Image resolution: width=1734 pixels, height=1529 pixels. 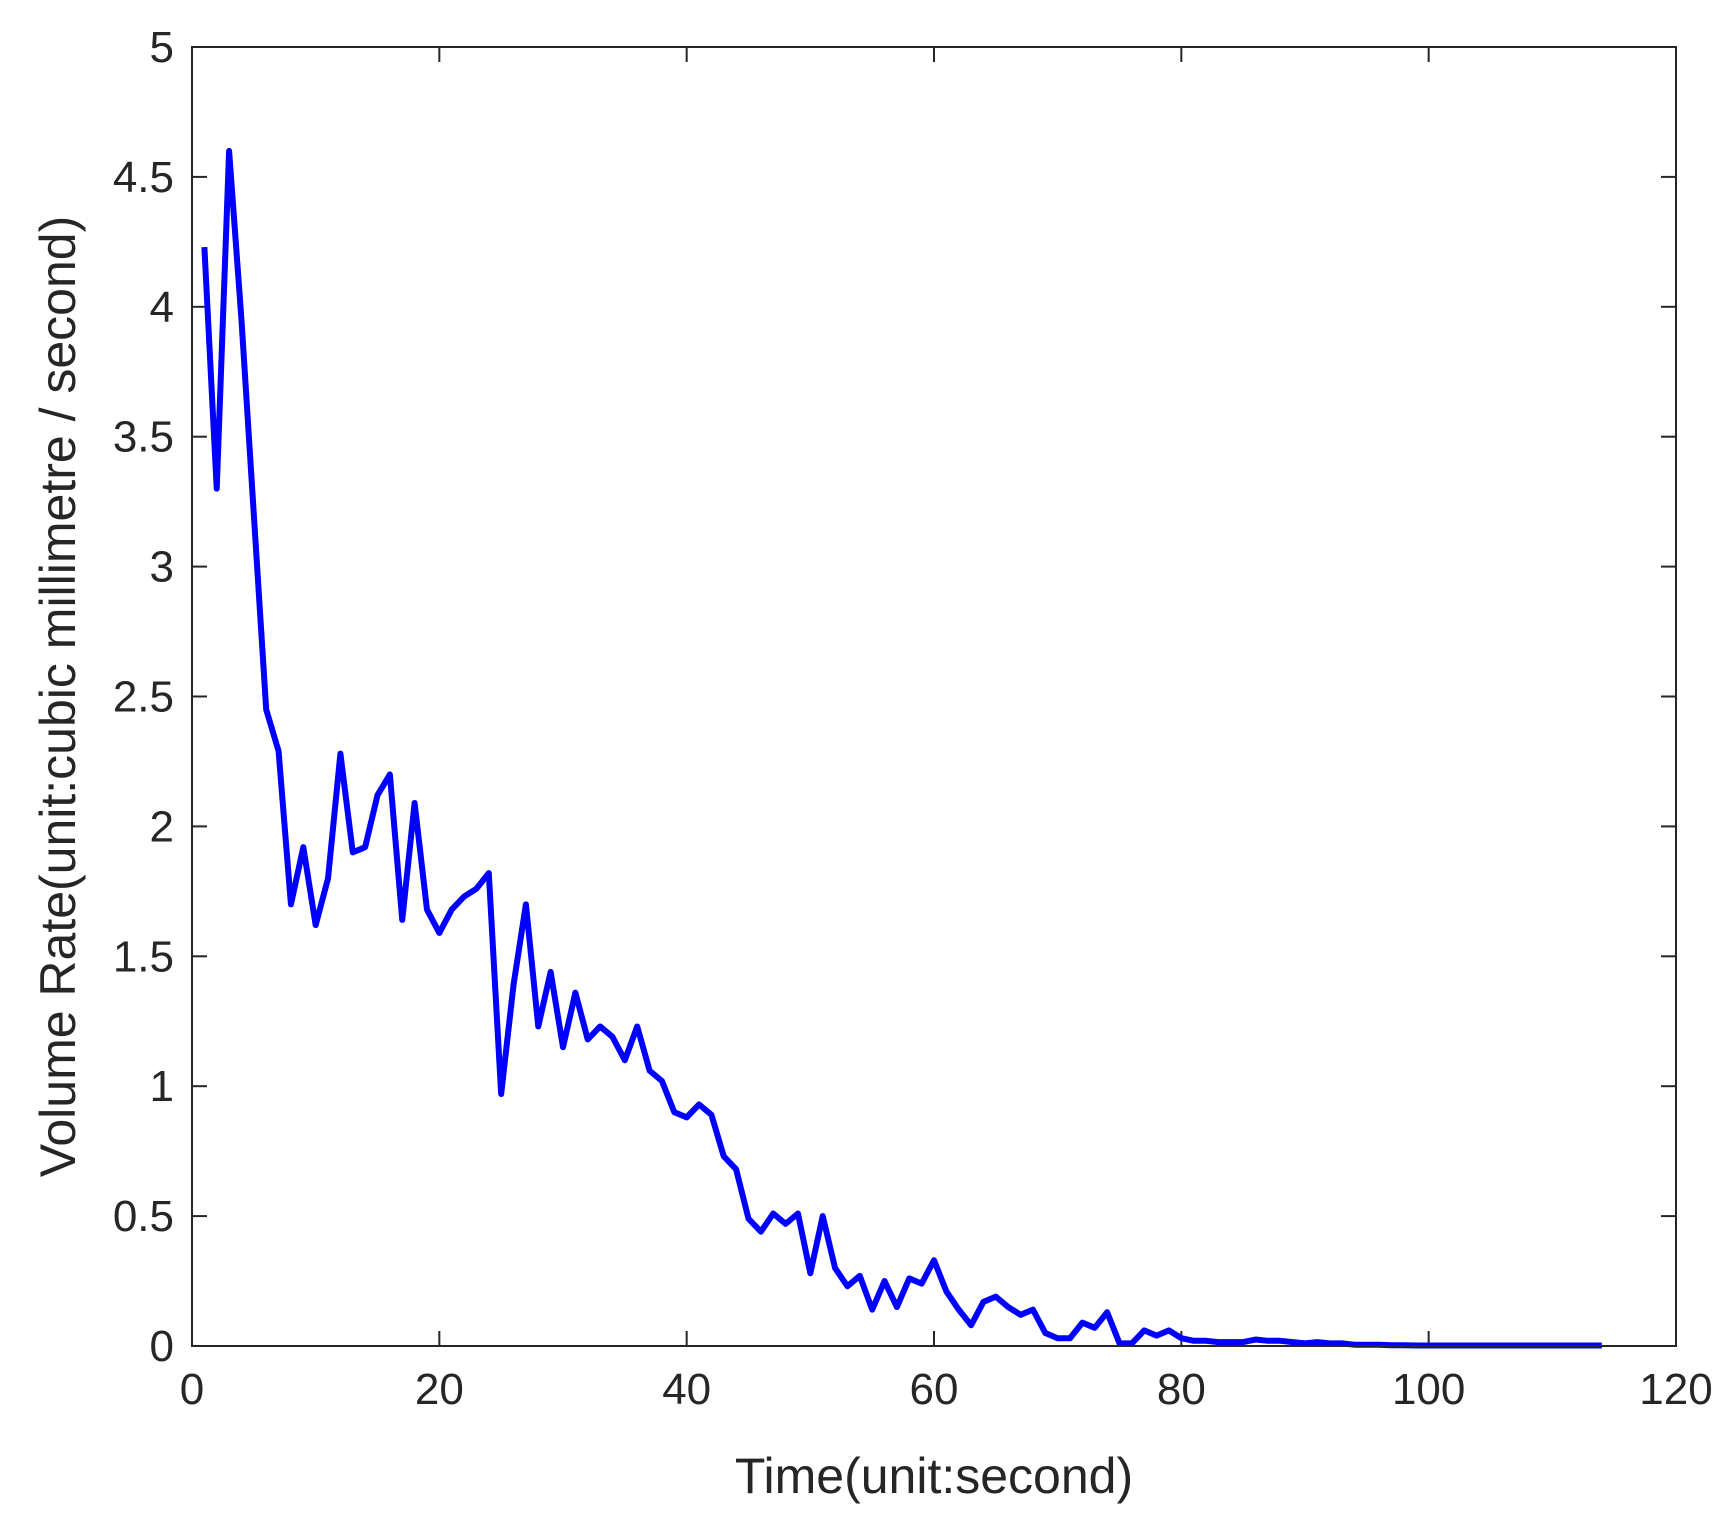 What do you see at coordinates (934, 1476) in the screenshot?
I see `x-axis-label: Time(unit:second)` at bounding box center [934, 1476].